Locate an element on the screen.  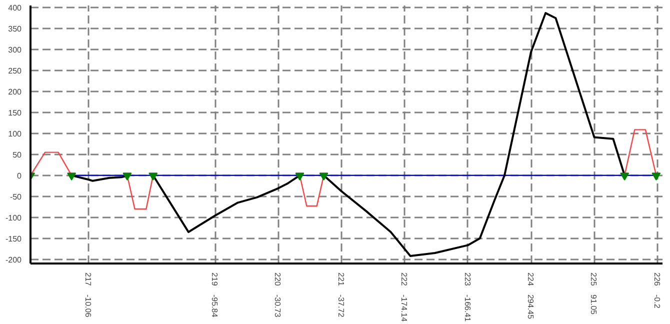
y-tick-label: -100 is located at coordinates (13, 217).